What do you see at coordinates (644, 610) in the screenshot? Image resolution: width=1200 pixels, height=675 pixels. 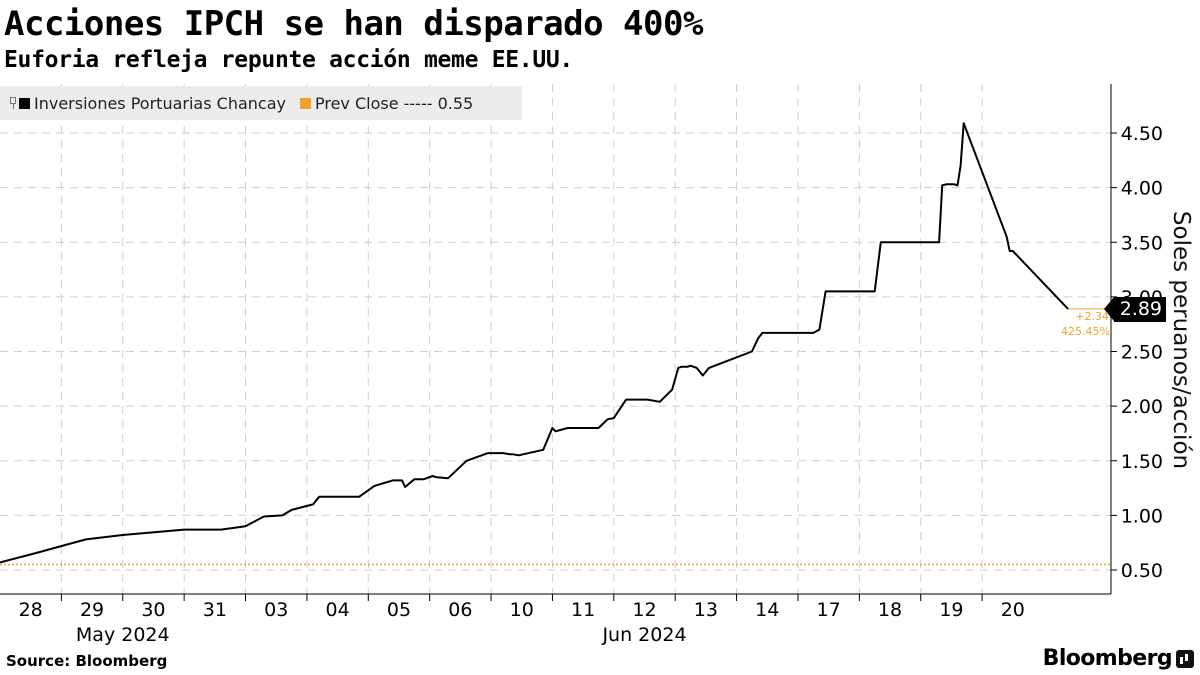 I see `x-tick-label: 12` at bounding box center [644, 610].